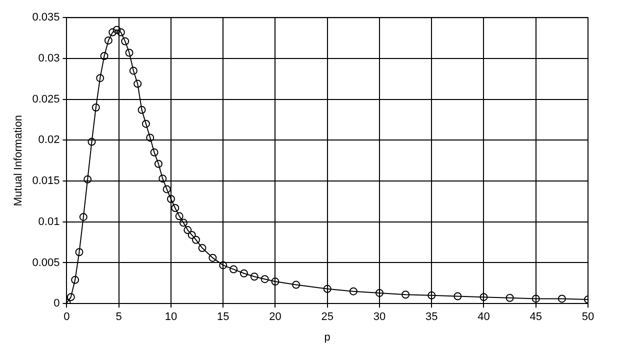 This screenshot has width=626, height=356. What do you see at coordinates (431, 317) in the screenshot?
I see `x-tick-label: 35` at bounding box center [431, 317].